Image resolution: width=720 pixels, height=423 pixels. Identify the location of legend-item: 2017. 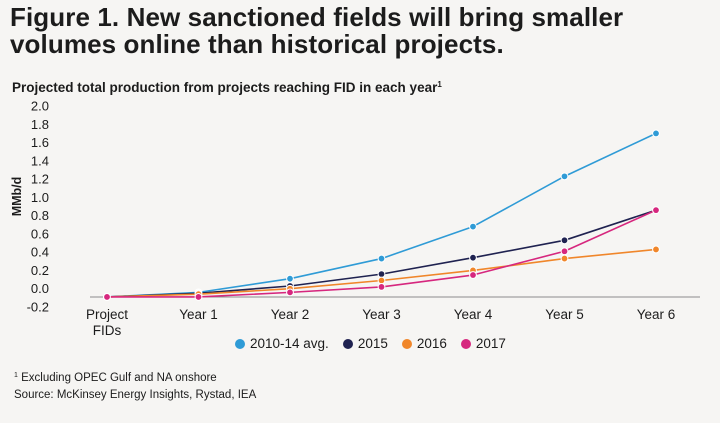
(483, 343).